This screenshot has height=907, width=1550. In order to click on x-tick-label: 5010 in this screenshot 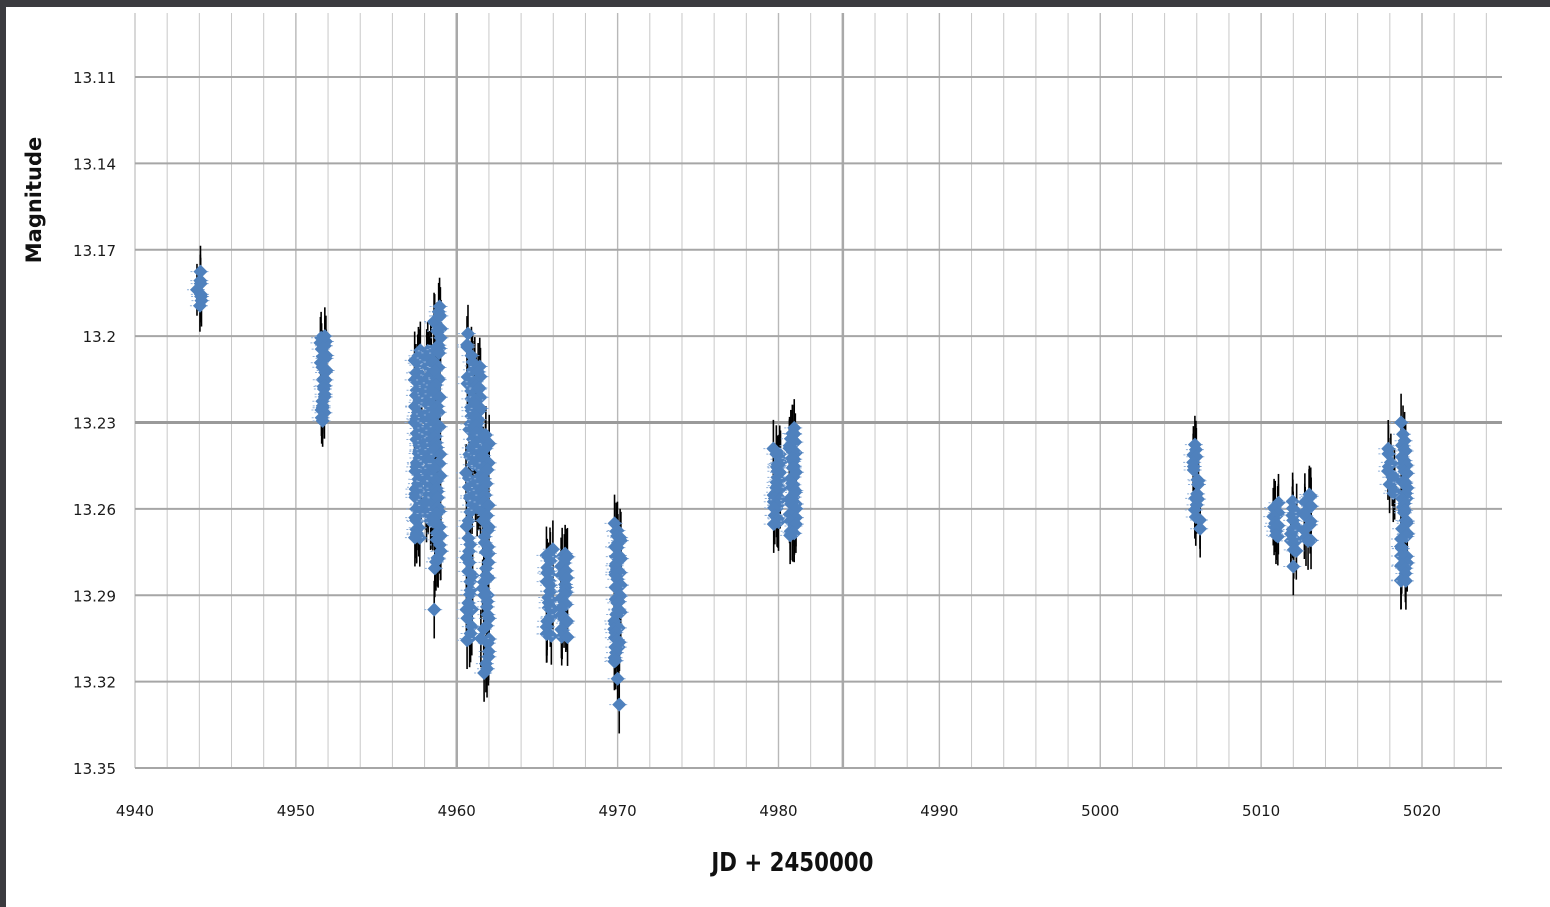, I will do `click(1261, 811)`.